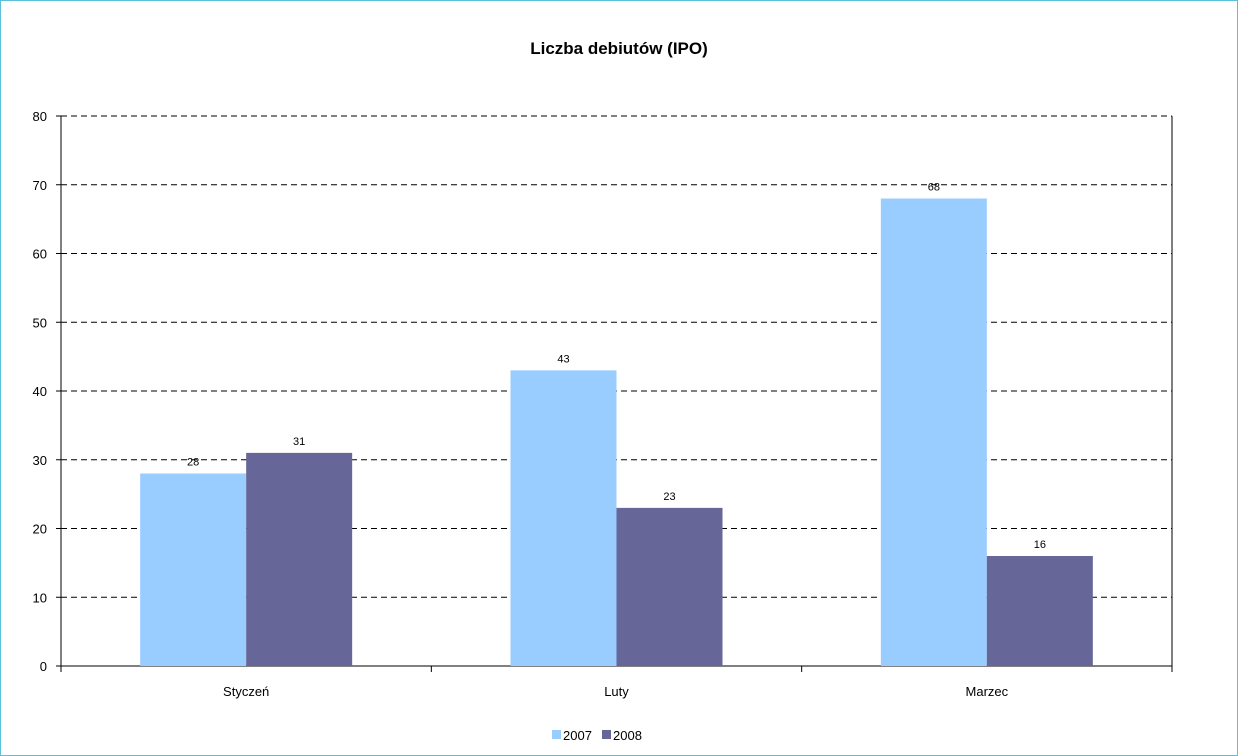  I want to click on bar-2007-Styczeń, so click(193, 569).